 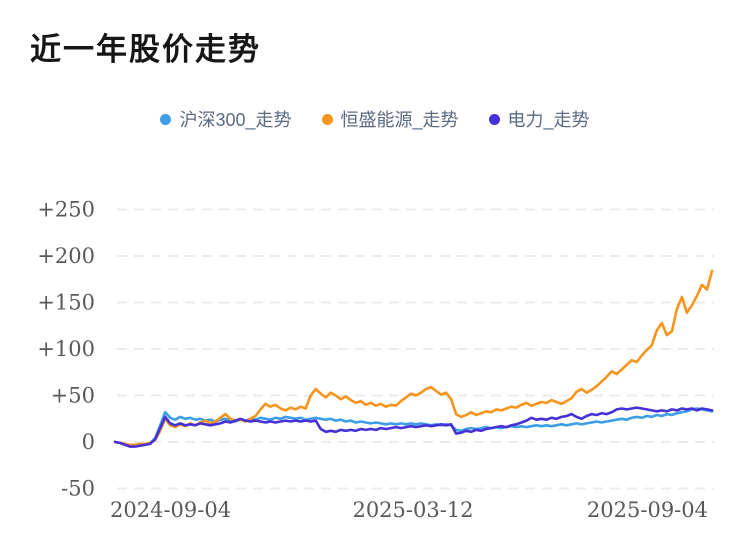 I want to click on y-axis-tick-label: 0, so click(x=88, y=442).